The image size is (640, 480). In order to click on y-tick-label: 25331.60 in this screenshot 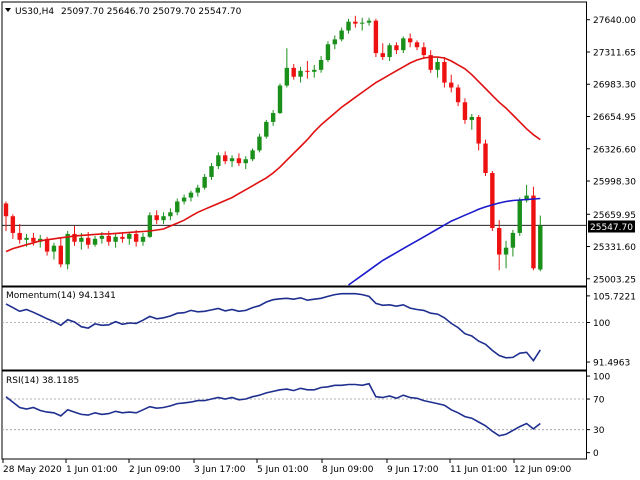, I will do `click(614, 248)`.